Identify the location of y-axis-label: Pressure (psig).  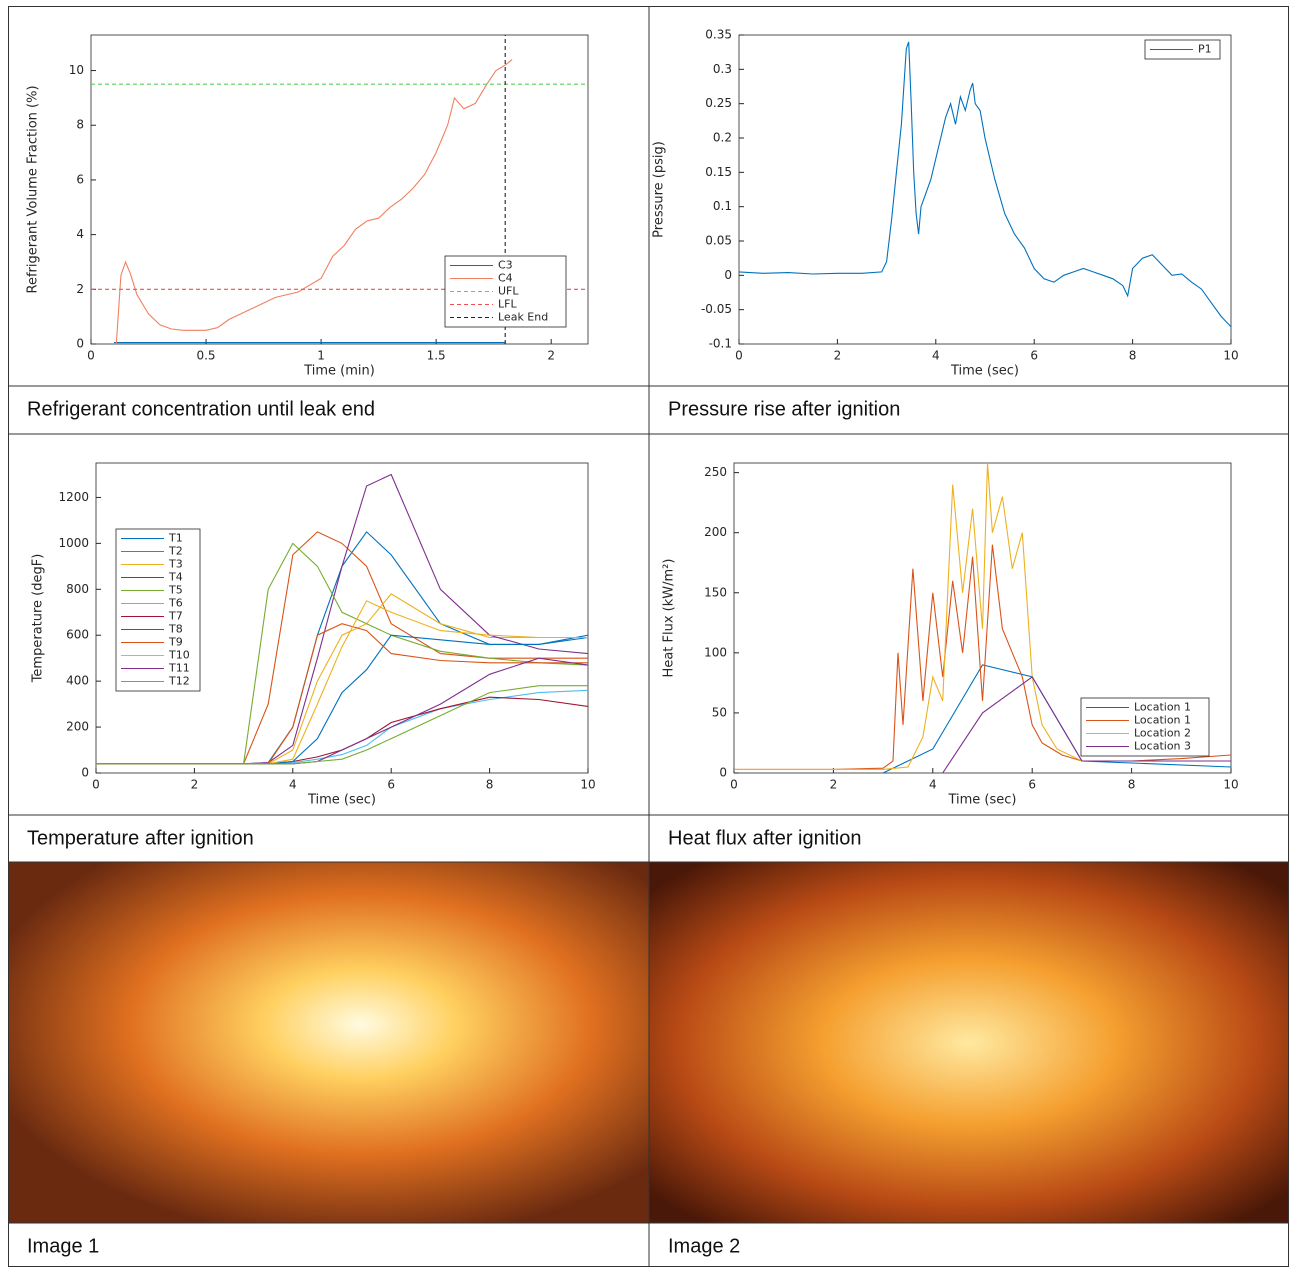
(659, 189).